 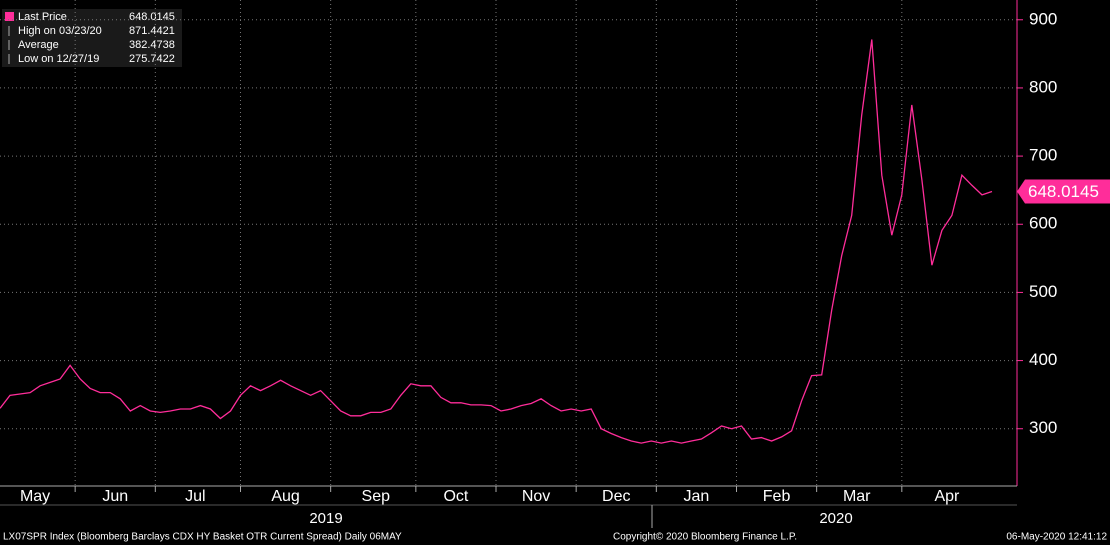 I want to click on legend-stat-value: 275.7422, so click(x=152, y=59).